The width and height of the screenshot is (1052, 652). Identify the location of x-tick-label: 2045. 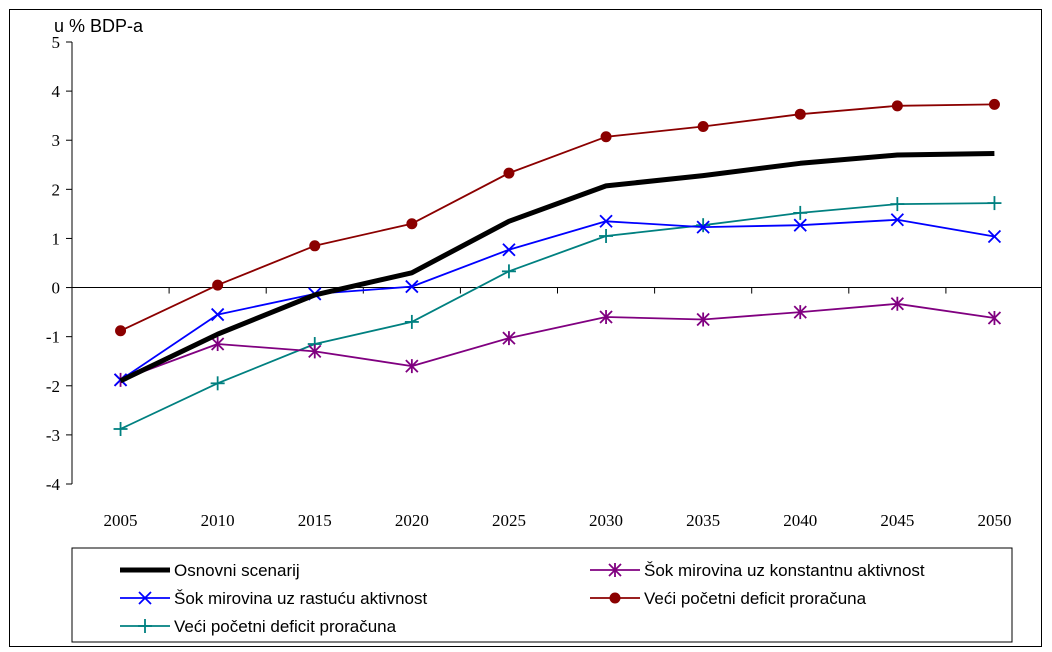
(897, 520).